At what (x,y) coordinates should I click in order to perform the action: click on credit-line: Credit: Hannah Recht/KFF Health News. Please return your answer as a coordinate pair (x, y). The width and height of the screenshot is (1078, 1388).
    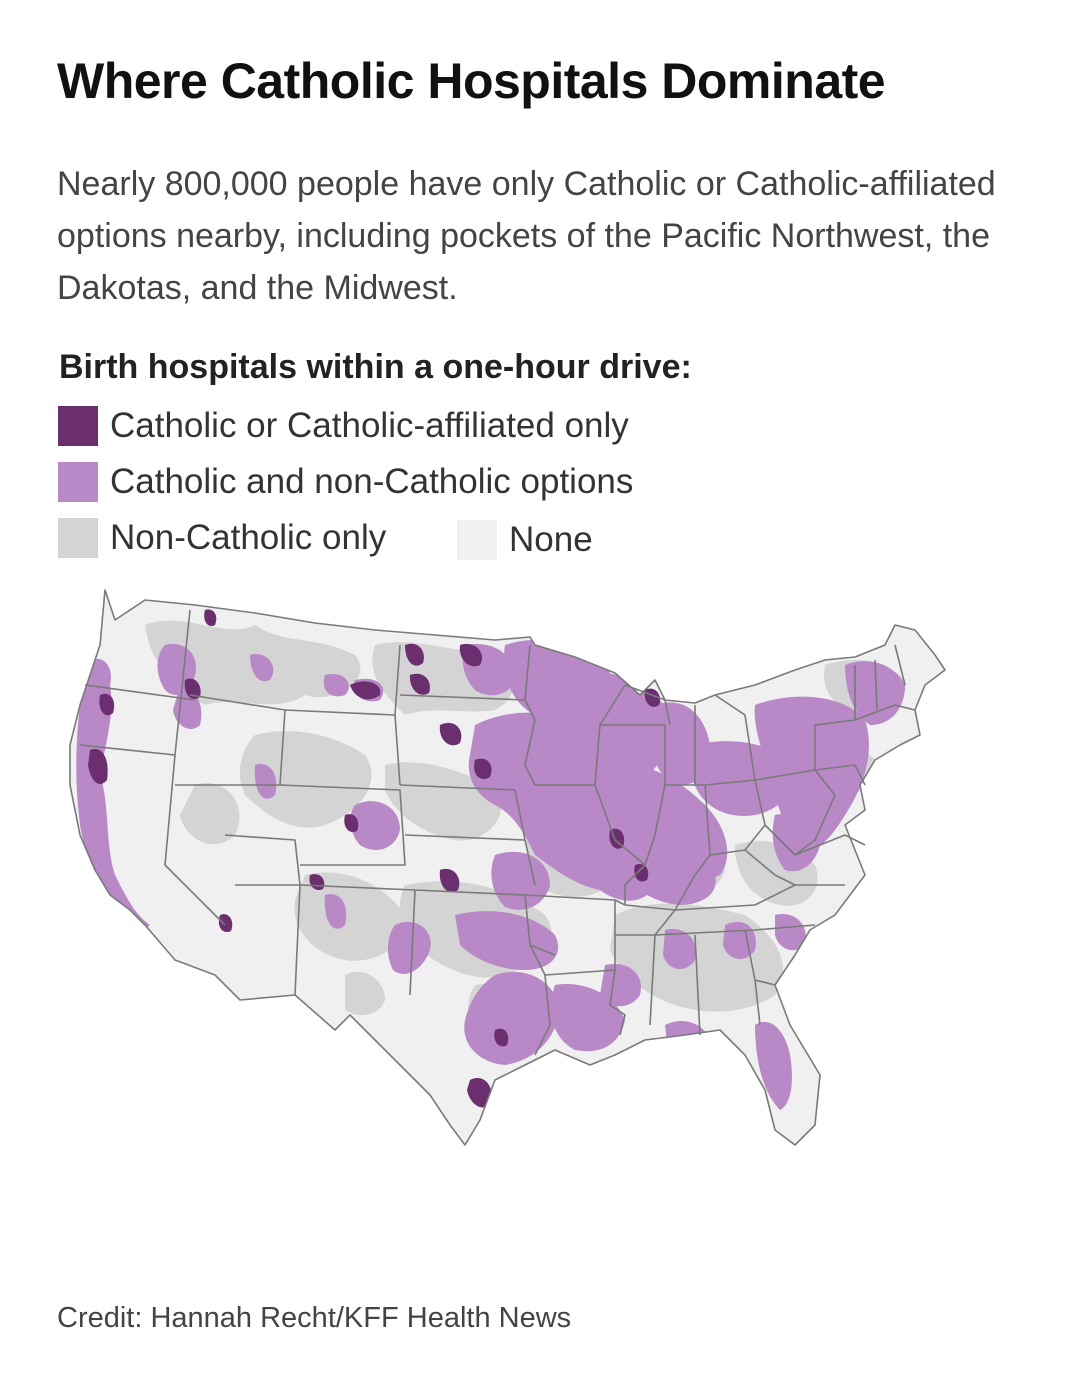
    Looking at the image, I should click on (314, 1318).